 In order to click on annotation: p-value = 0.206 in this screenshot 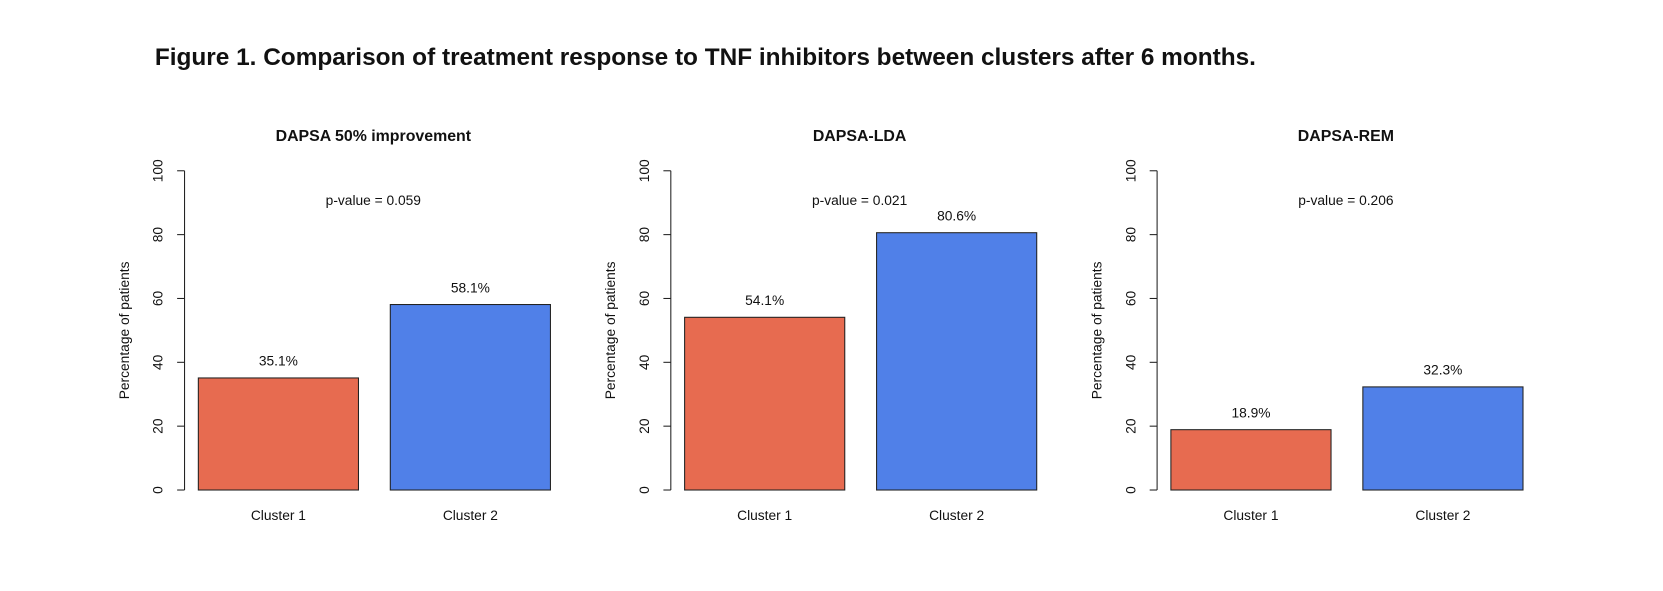, I will do `click(1346, 200)`.